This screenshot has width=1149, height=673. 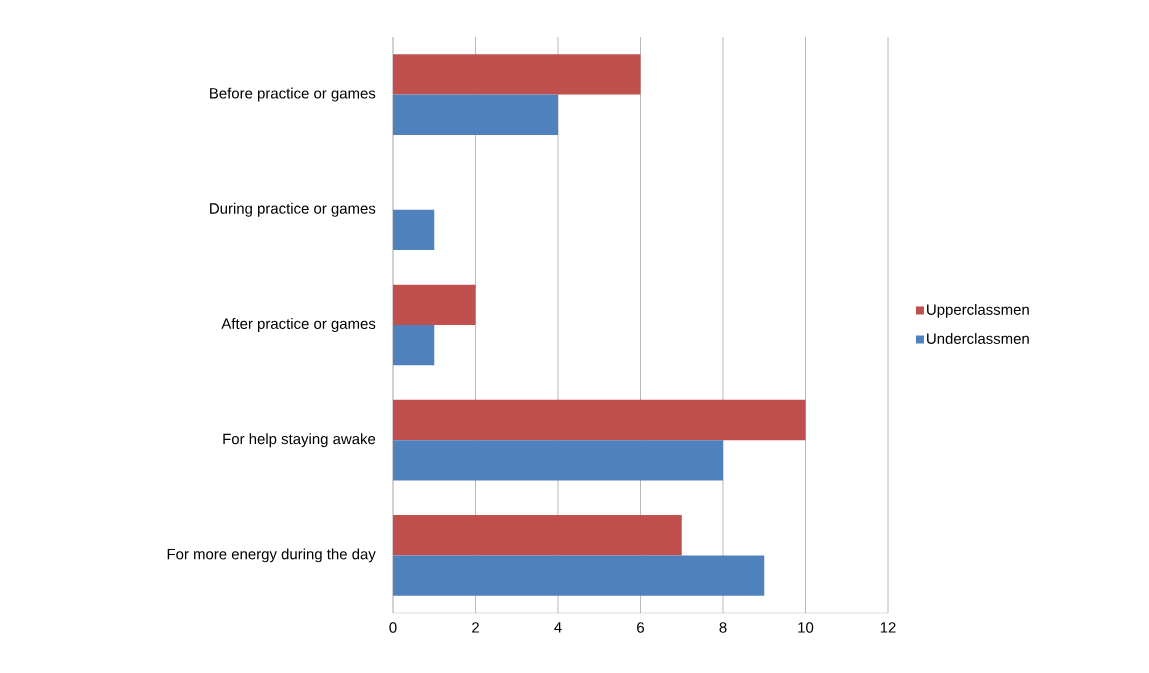 I want to click on x-tick-label: 8, so click(x=723, y=627).